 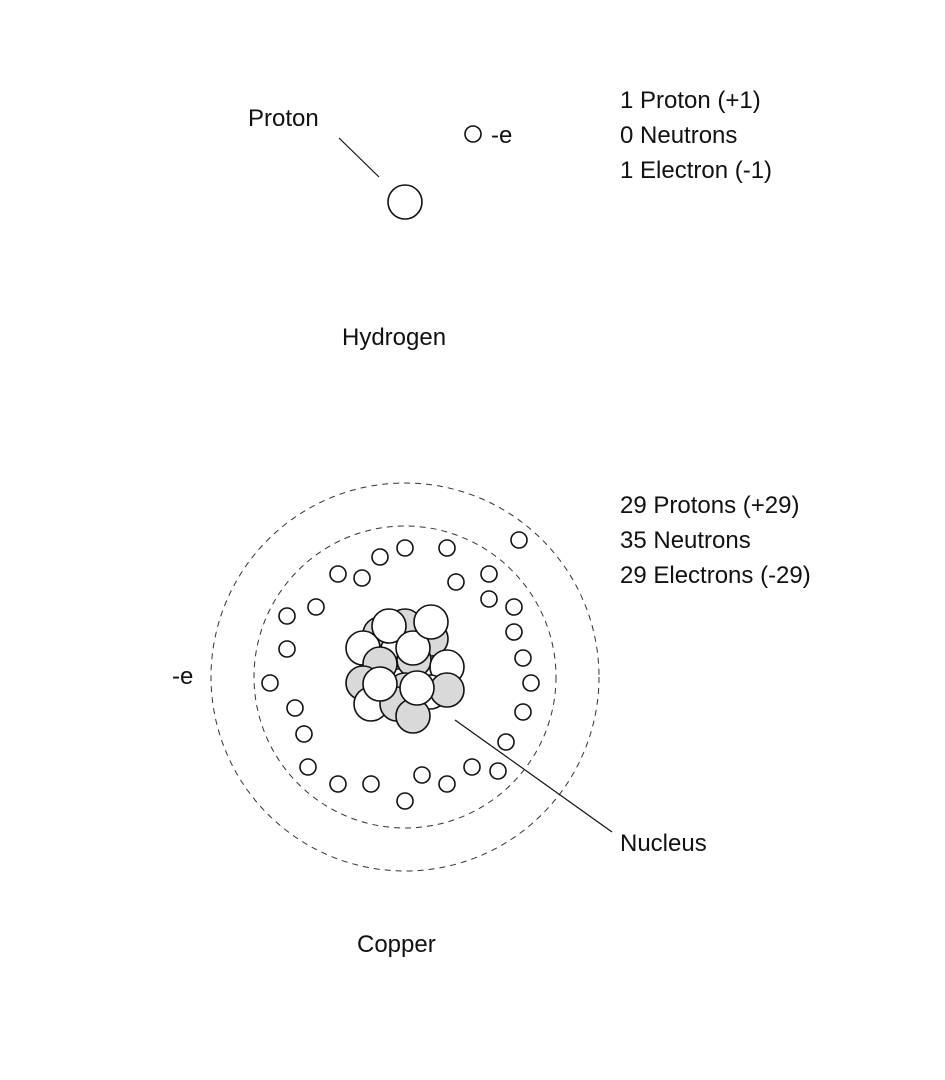 I want to click on nucleus-label: Nucleus, so click(x=663, y=843).